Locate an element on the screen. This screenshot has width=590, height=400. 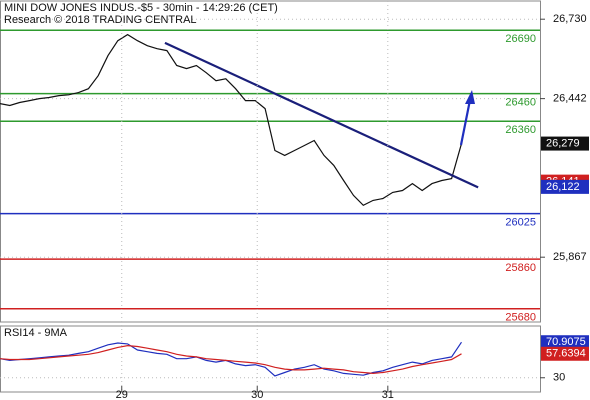
y-tick-label: 25,867 is located at coordinates (570, 257).